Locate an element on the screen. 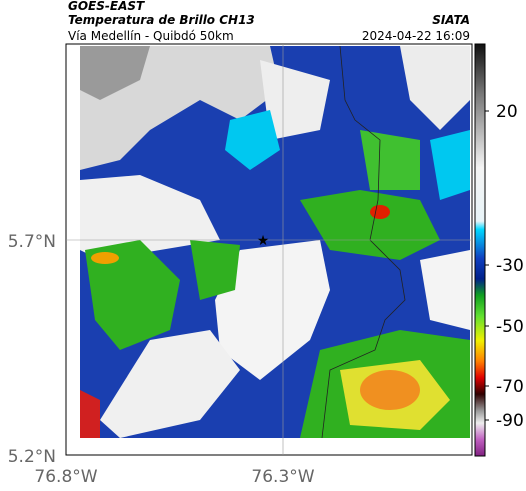 The height and width of the screenshot is (491, 526). colorbar is located at coordinates (480, 250).